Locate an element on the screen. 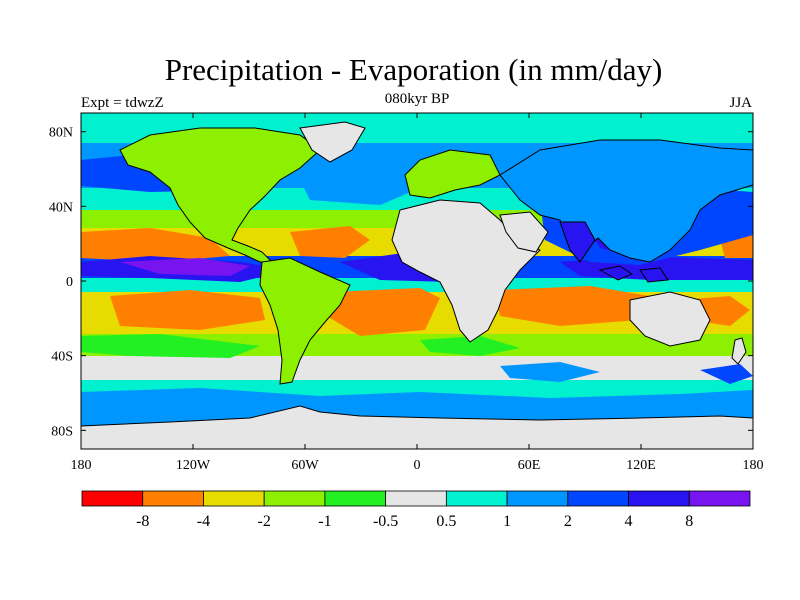 The width and height of the screenshot is (800, 600). plot-subtitle: 080kyr BP is located at coordinates (417, 99).